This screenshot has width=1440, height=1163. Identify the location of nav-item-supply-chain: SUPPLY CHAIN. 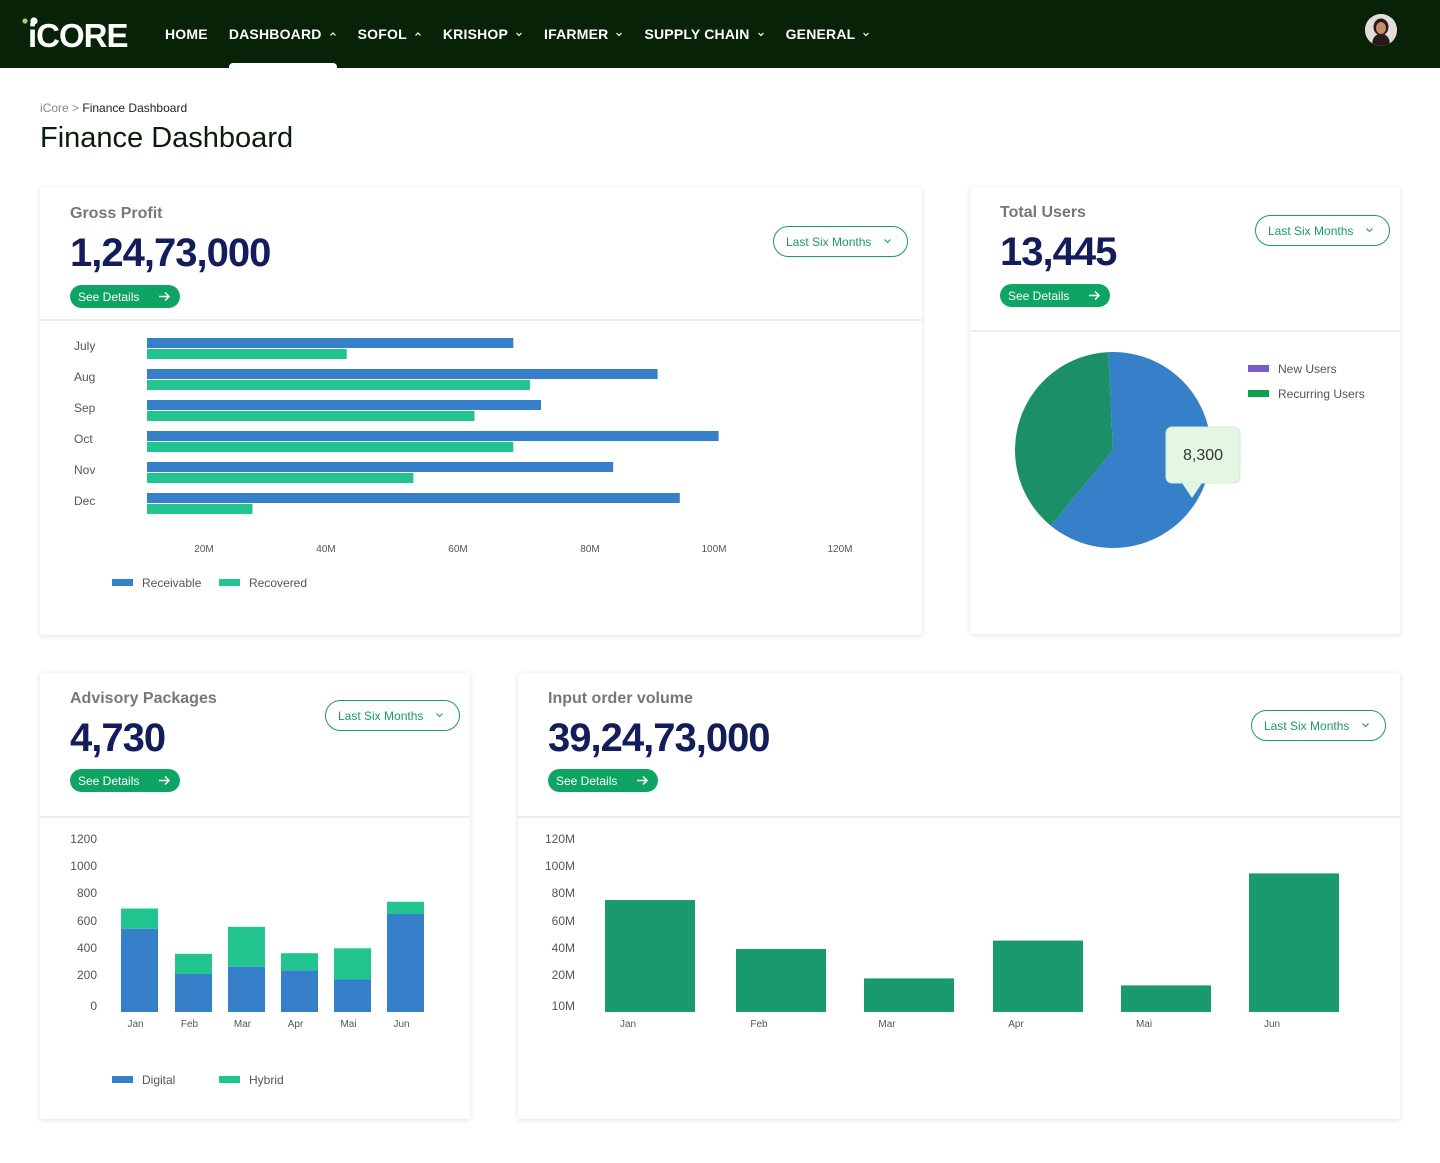
(704, 34).